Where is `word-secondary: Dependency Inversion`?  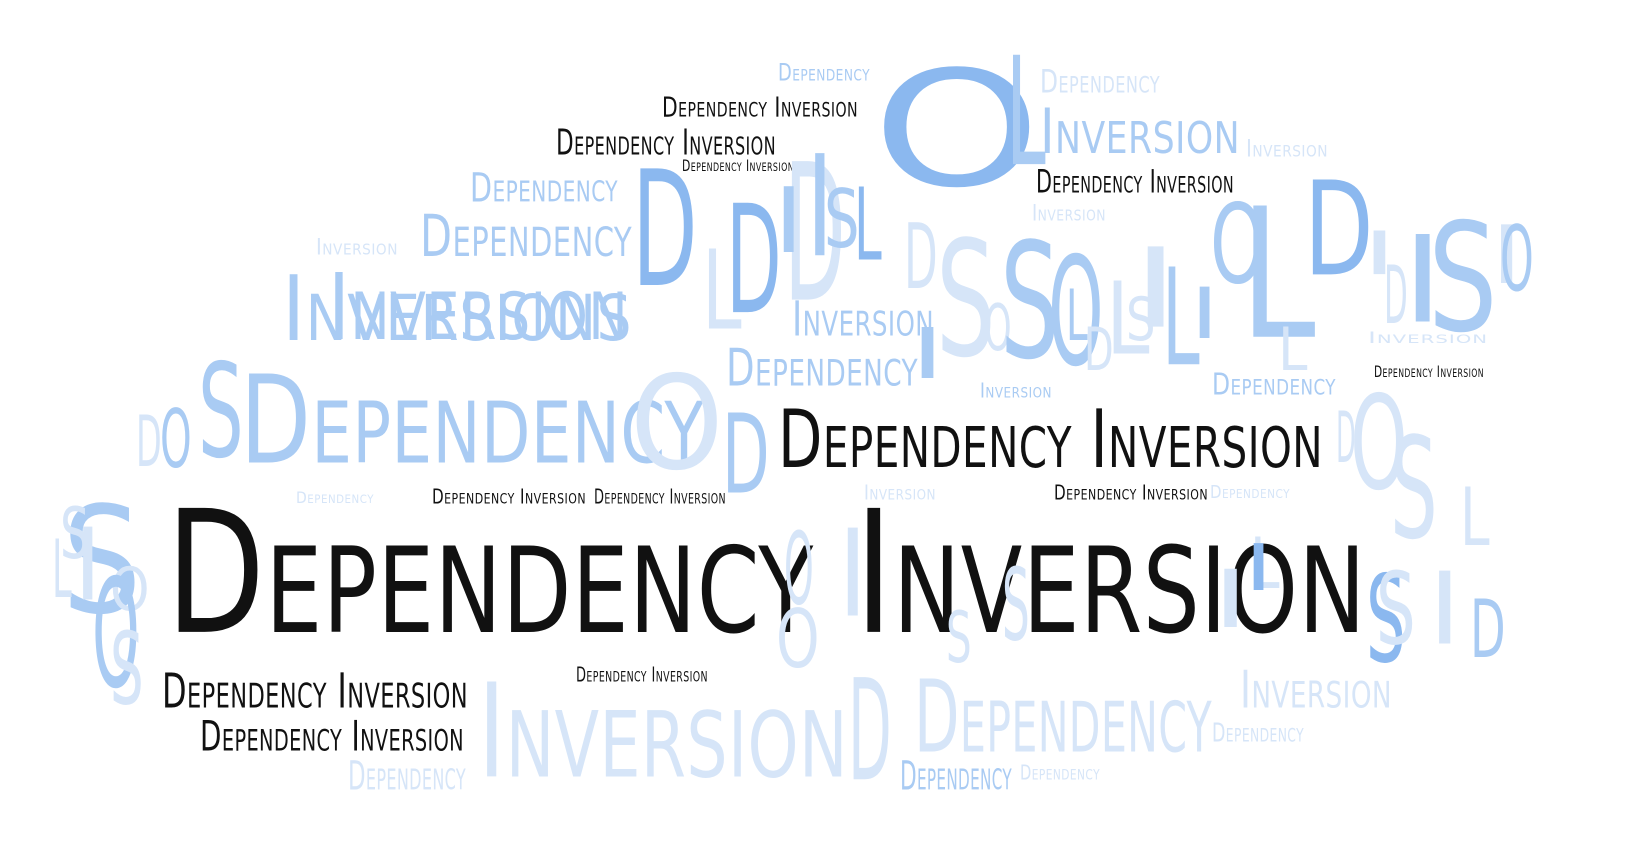 word-secondary: Dependency Inversion is located at coordinates (1051, 440).